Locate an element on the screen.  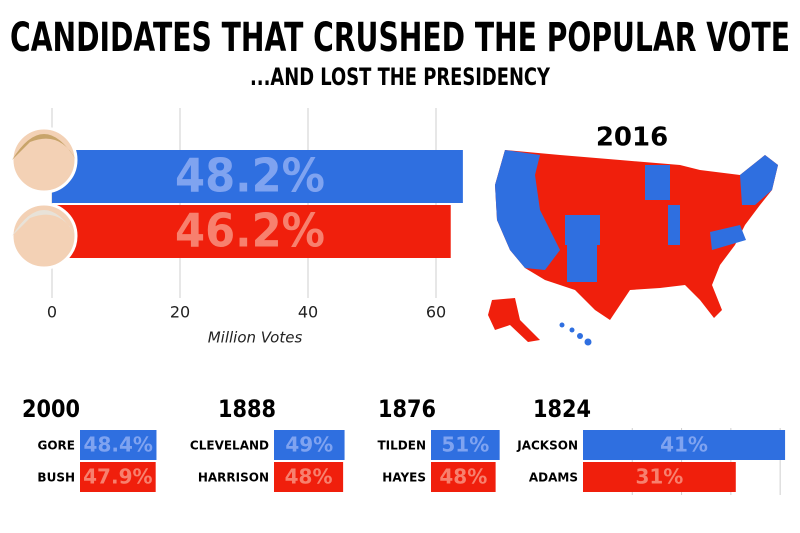
x-tick-label: 40 is located at coordinates (308, 312).